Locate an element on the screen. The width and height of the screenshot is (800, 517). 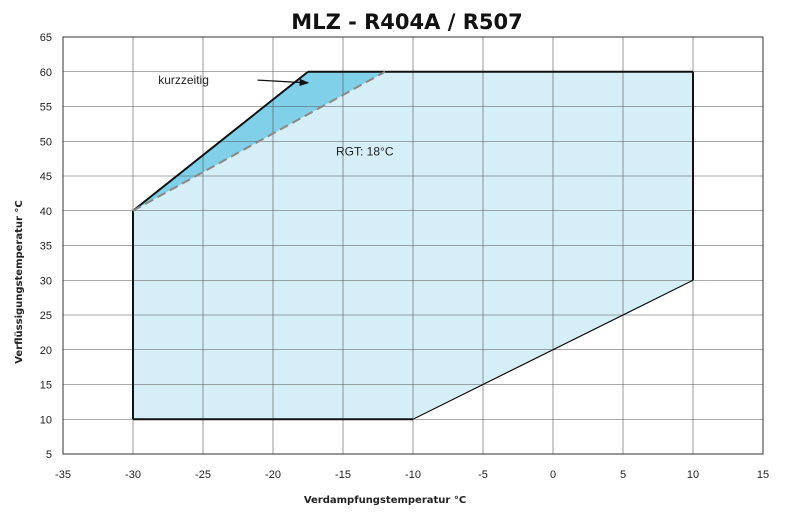
y-tick-labels: 5 10 15 20 25 30 35 40 45 50 55 60 65 is located at coordinates (46, 246).